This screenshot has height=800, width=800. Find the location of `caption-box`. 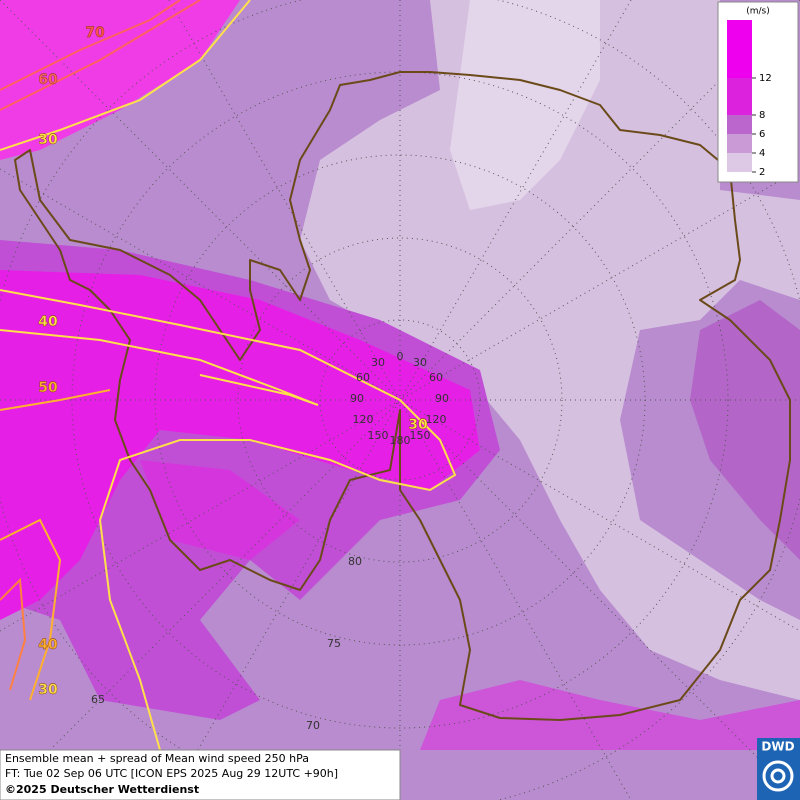

caption-box is located at coordinates (200, 774).